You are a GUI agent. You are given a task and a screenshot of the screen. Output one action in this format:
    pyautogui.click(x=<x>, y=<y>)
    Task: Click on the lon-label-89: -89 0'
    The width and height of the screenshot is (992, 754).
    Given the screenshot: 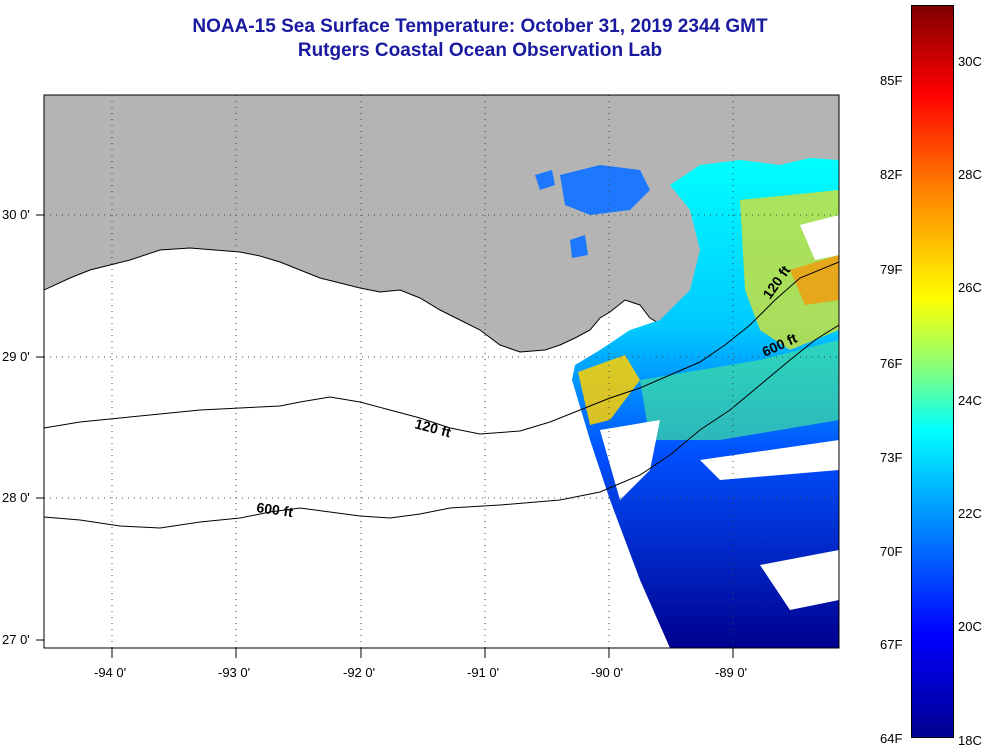 What is the action you would take?
    pyautogui.click(x=731, y=672)
    